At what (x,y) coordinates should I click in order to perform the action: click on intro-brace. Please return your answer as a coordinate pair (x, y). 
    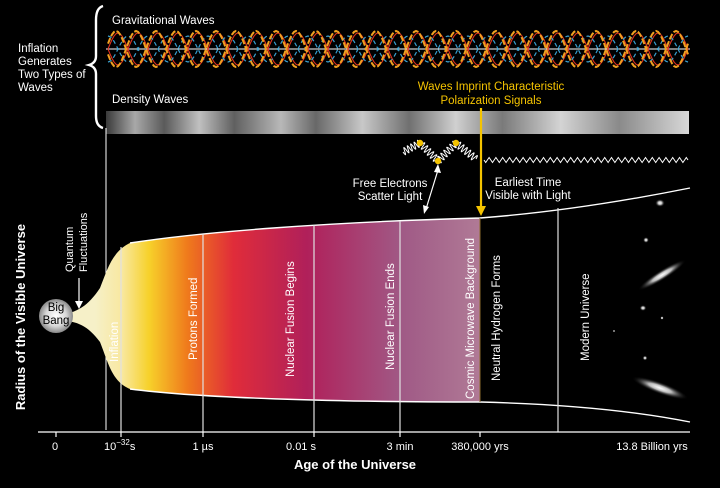
    Looking at the image, I should click on (94, 67).